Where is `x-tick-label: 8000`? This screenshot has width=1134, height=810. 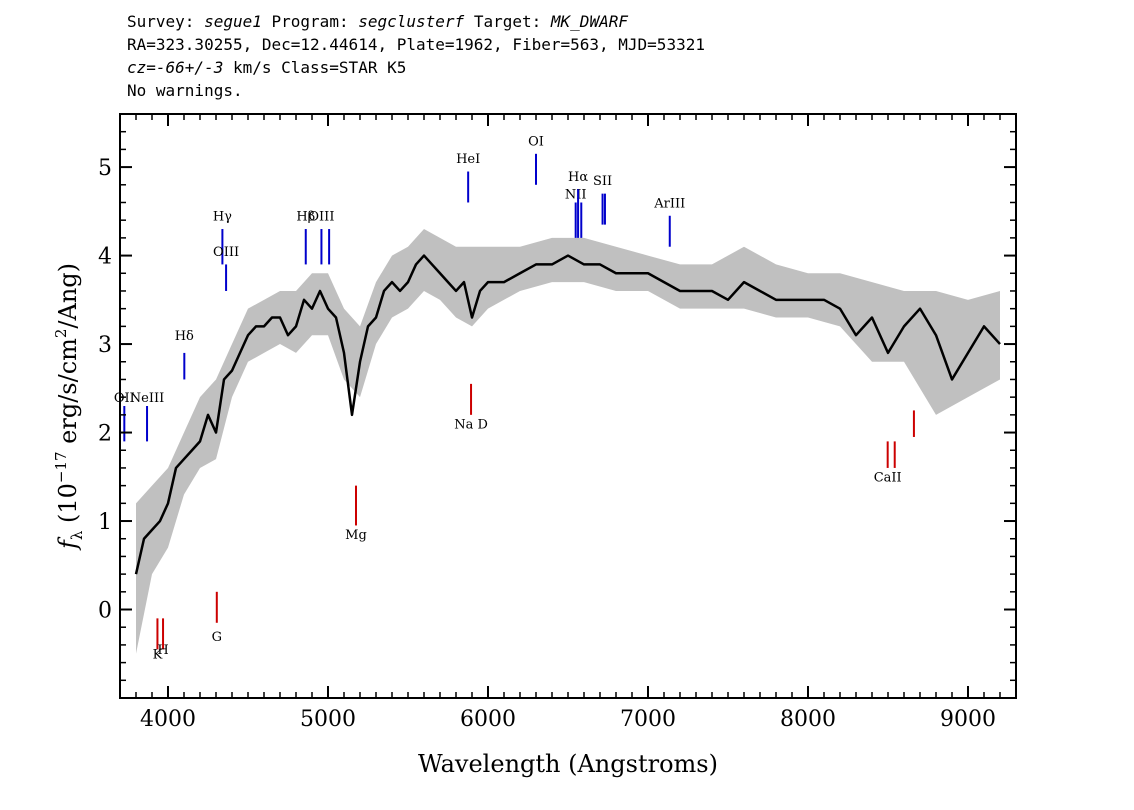
x-tick-label: 8000 is located at coordinates (808, 719).